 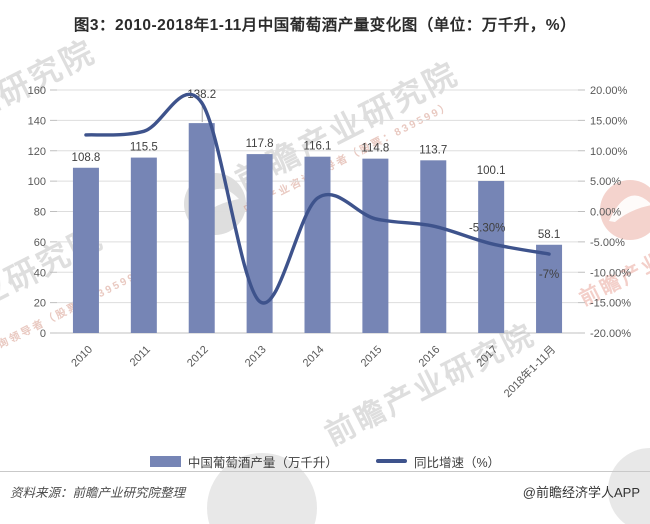 I want to click on bar-value-label: 117.8, so click(x=260, y=144).